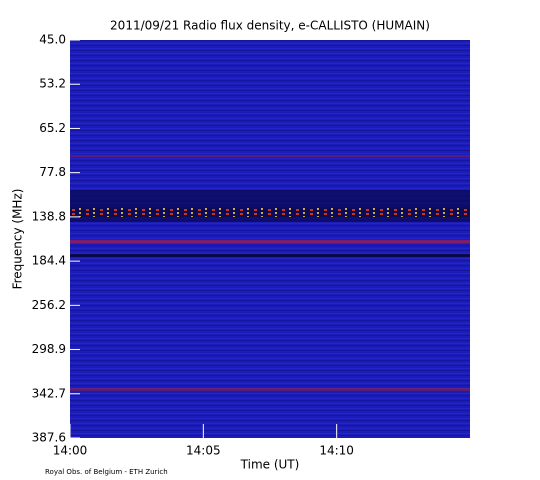 This screenshot has width=540, height=480. I want to click on y-axis-label: Frequency (MHz), so click(18, 239).